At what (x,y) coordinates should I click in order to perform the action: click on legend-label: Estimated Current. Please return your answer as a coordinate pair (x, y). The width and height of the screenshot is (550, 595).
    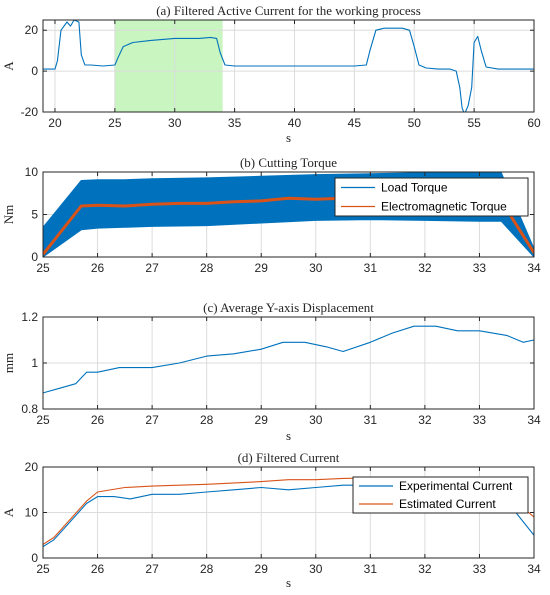
    Looking at the image, I should click on (447, 504).